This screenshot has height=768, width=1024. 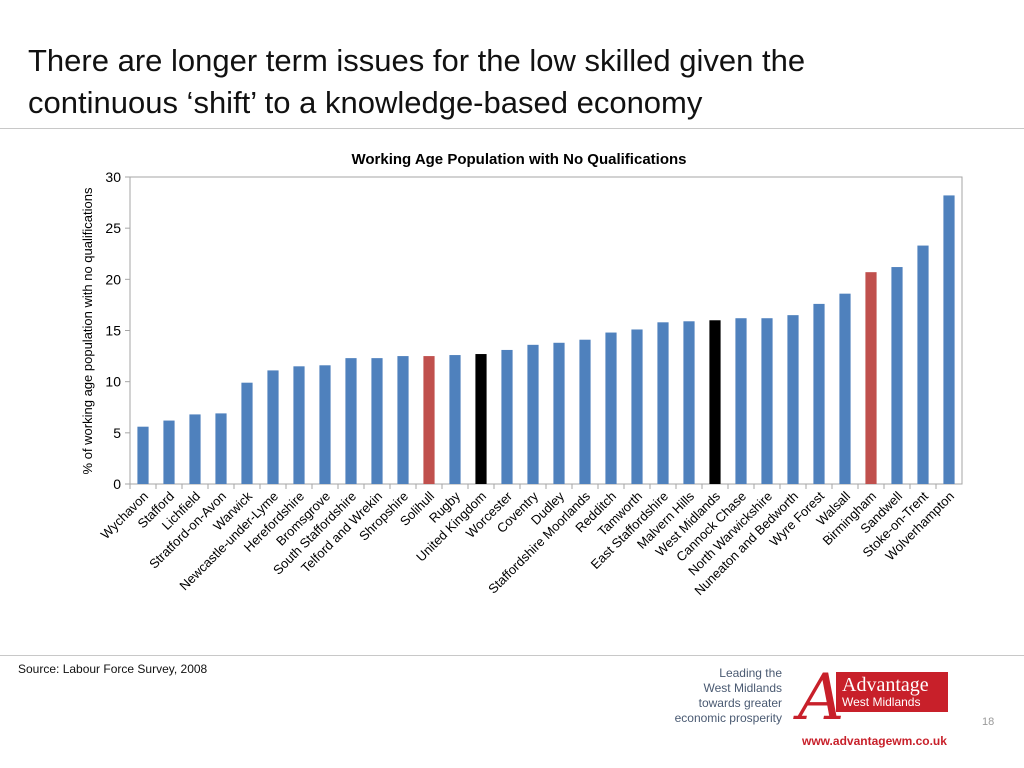 What do you see at coordinates (113, 331) in the screenshot?
I see `y-tick-label: 15` at bounding box center [113, 331].